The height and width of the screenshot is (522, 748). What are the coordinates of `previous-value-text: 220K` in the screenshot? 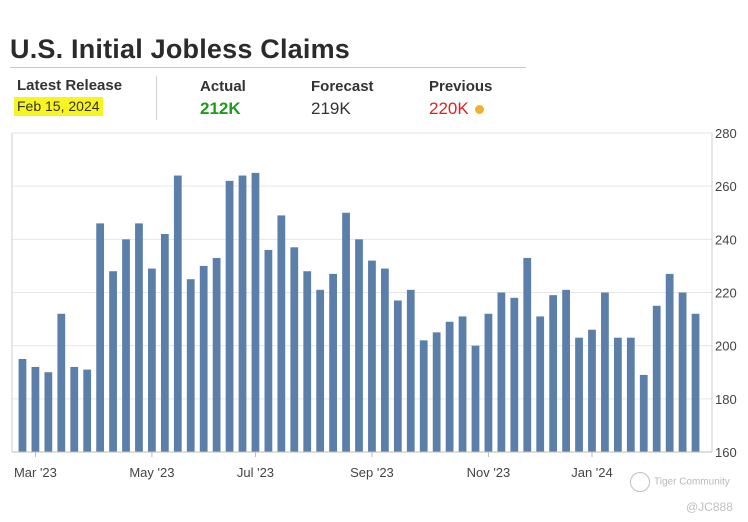 It's located at (449, 108).